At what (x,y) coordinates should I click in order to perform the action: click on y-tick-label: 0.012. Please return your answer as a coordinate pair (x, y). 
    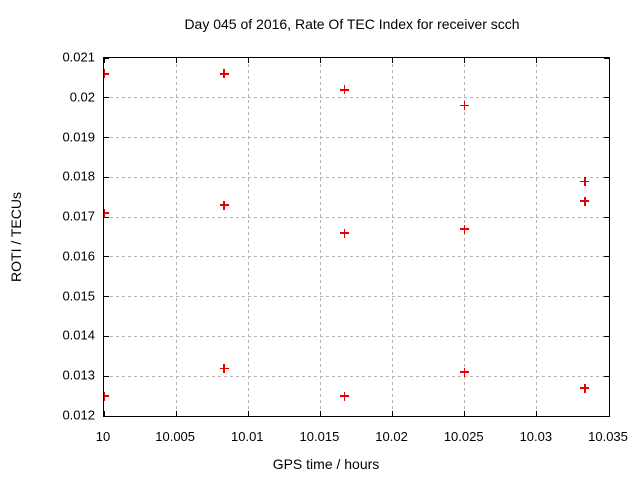
    Looking at the image, I should click on (78, 415).